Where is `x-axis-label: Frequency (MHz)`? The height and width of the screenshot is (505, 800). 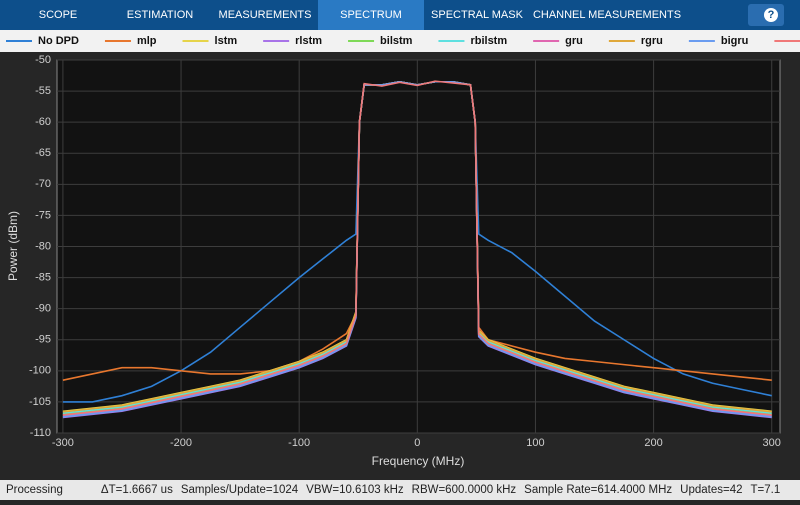
x-axis-label: Frequency (MHz) is located at coordinates (418, 461).